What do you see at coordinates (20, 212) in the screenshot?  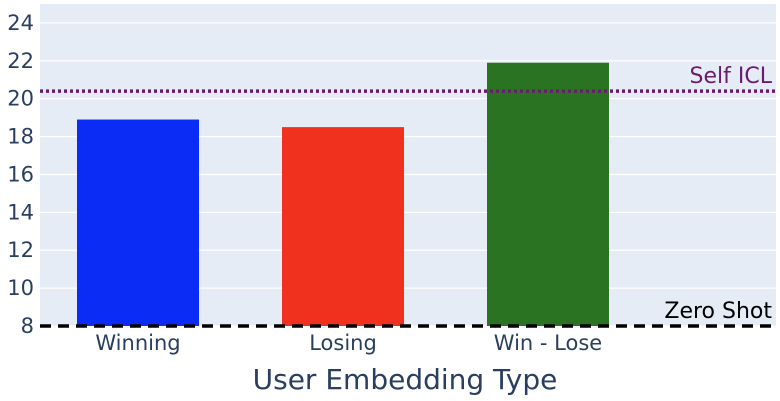 I see `y-tick-label: 14` at bounding box center [20, 212].